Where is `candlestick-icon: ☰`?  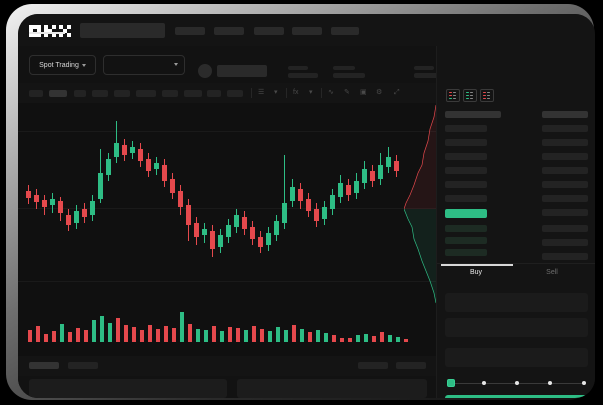 candlestick-icon: ☰ is located at coordinates (261, 92).